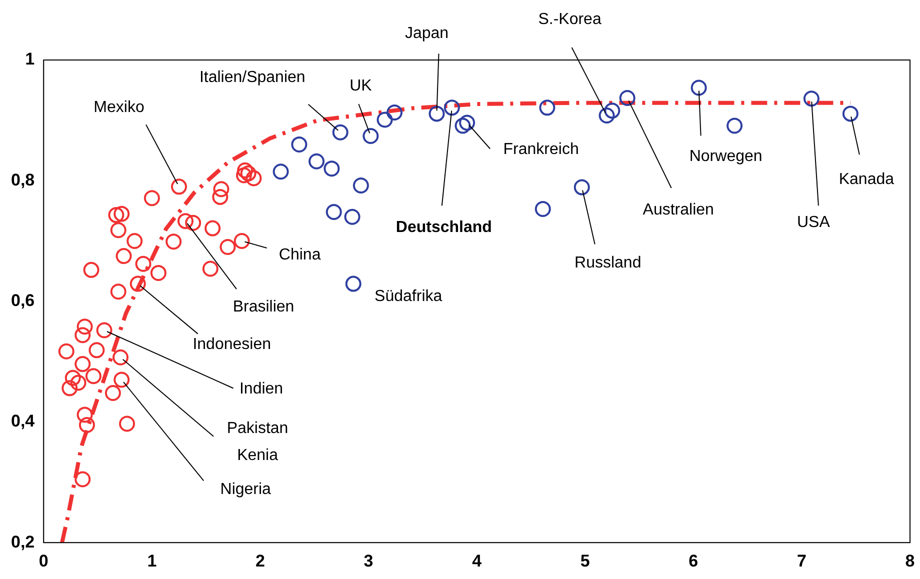  What do you see at coordinates (477, 560) in the screenshot?
I see `x-tick-label: 4` at bounding box center [477, 560].